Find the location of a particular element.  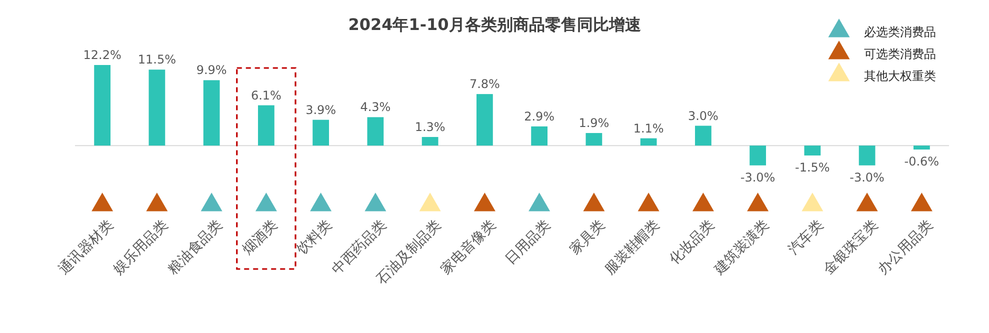

data-label: 3.9% is located at coordinates (321, 109).